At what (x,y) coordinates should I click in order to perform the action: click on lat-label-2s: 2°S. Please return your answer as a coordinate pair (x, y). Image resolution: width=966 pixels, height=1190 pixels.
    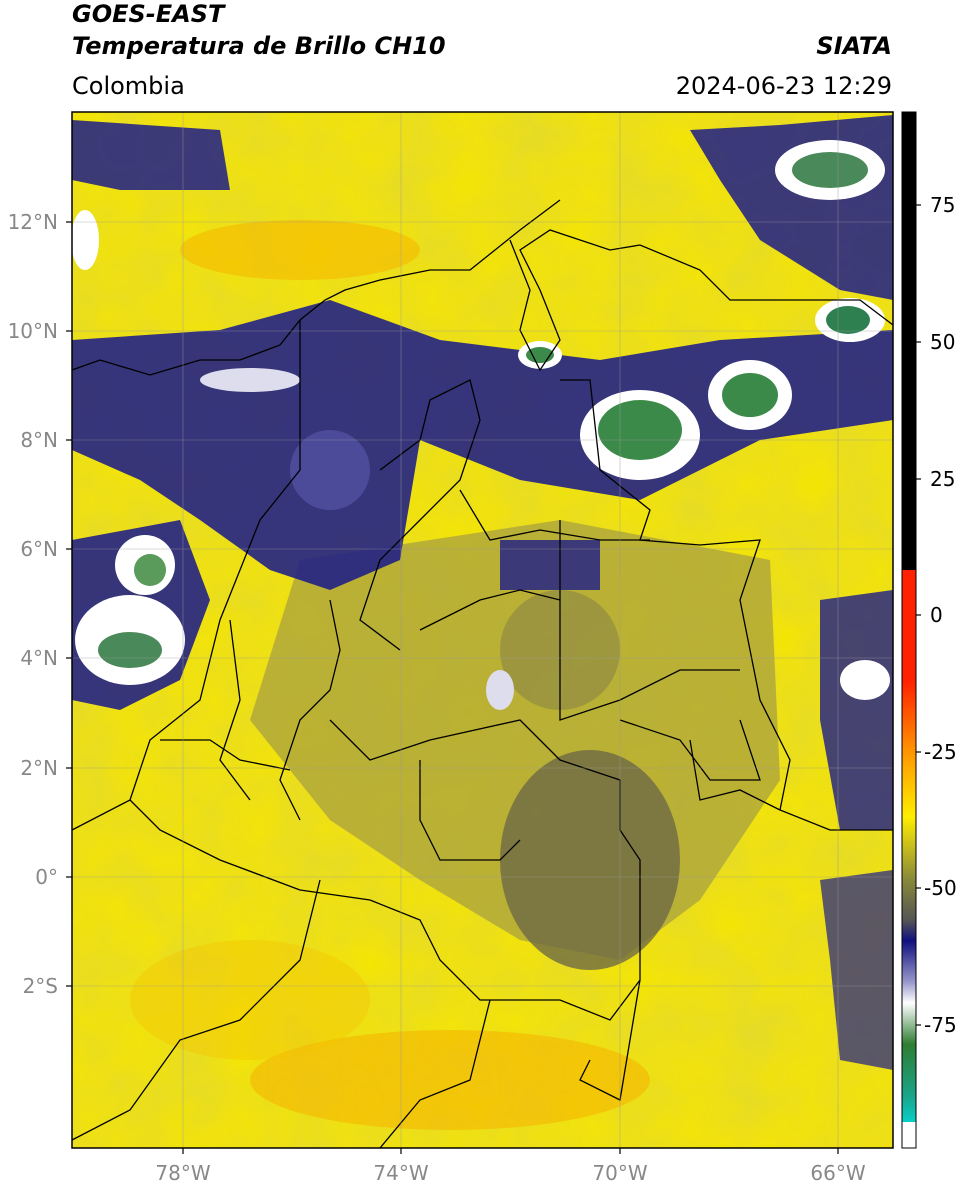
    Looking at the image, I should click on (40, 986).